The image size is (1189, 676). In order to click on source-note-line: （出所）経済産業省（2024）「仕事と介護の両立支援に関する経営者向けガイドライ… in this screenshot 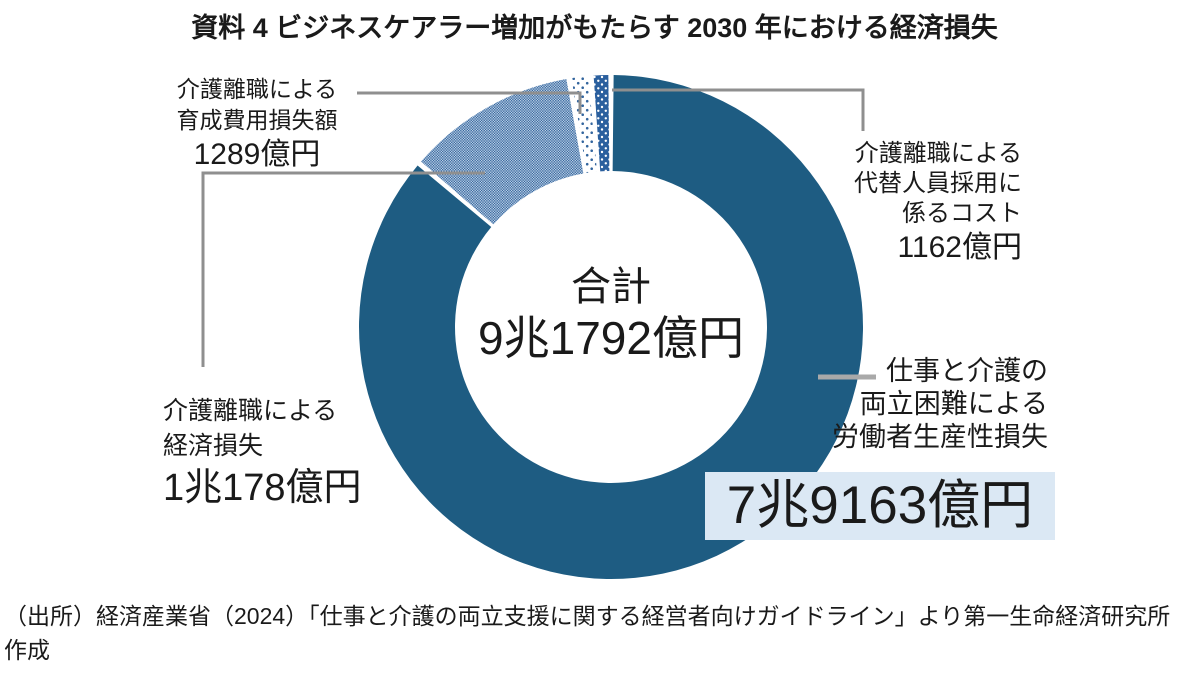, I will do `click(587, 616)`.